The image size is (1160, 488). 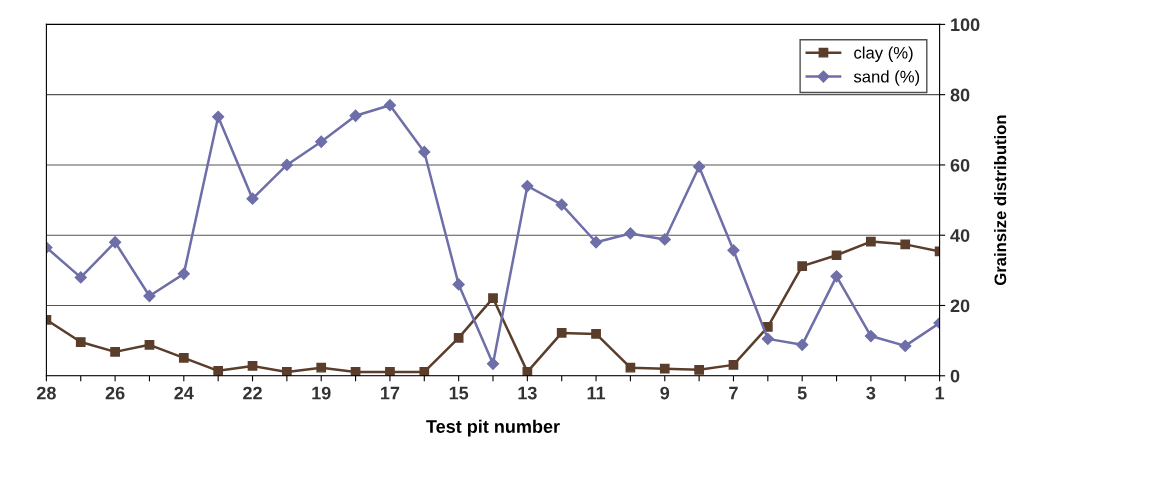 I want to click on x-tick-label: 3, so click(x=871, y=393).